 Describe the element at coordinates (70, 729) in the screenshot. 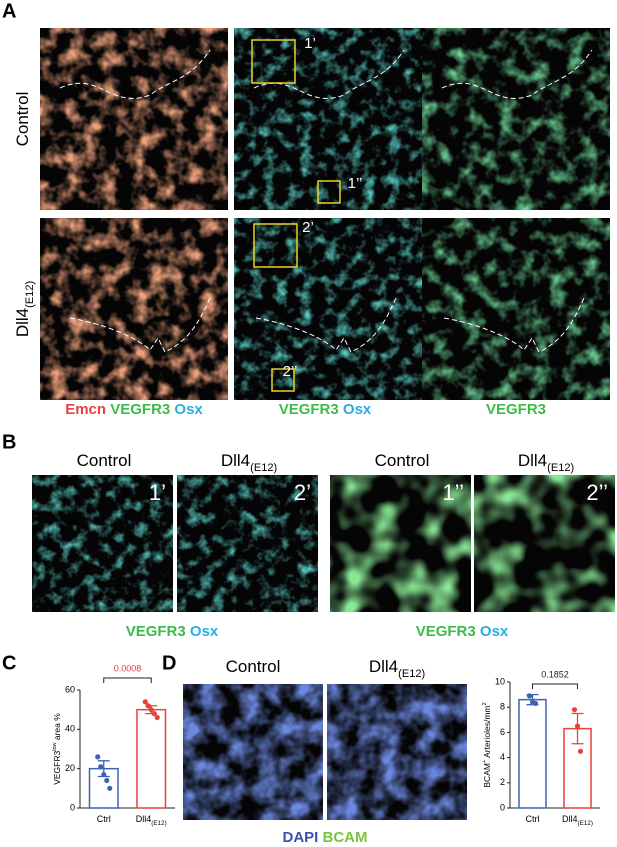

I see `y-tick-label: 40` at that location.